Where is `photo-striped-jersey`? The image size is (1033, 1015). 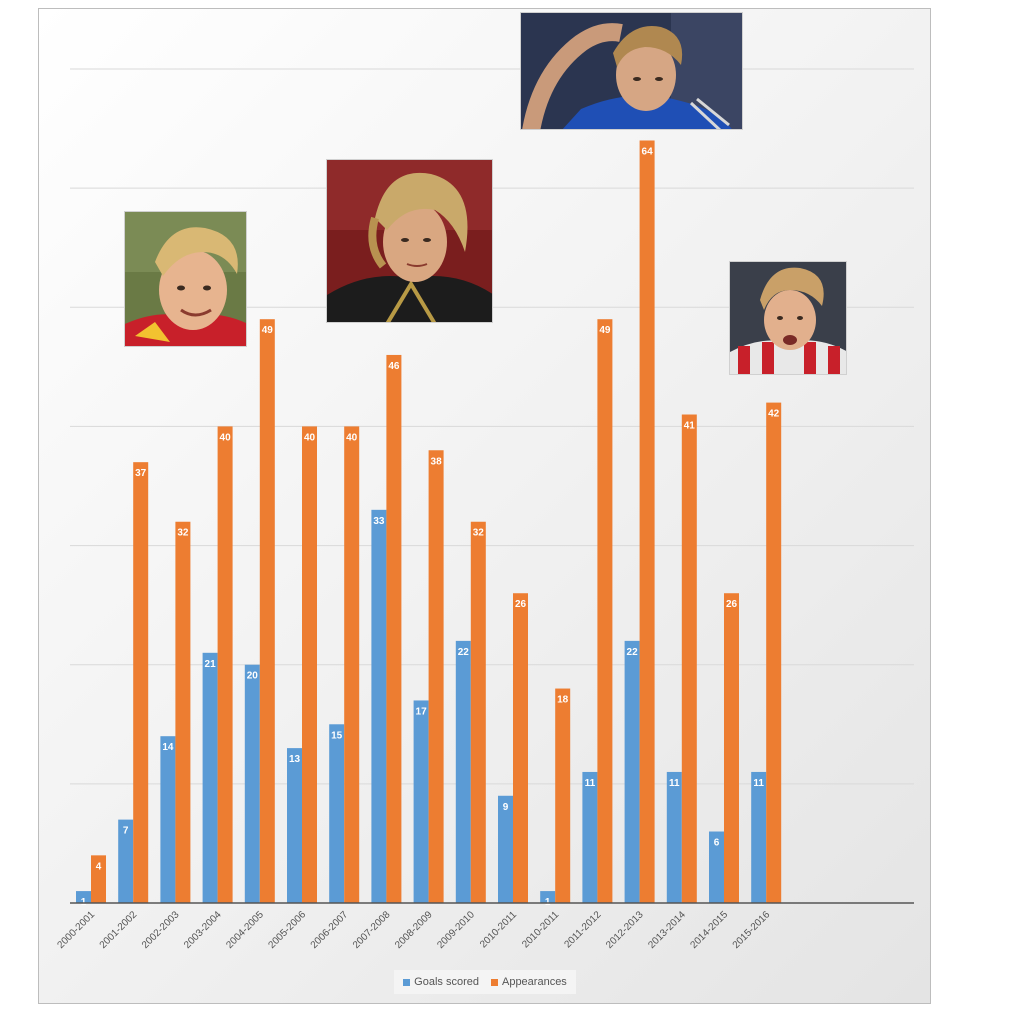
photo-striped-jersey is located at coordinates (788, 318).